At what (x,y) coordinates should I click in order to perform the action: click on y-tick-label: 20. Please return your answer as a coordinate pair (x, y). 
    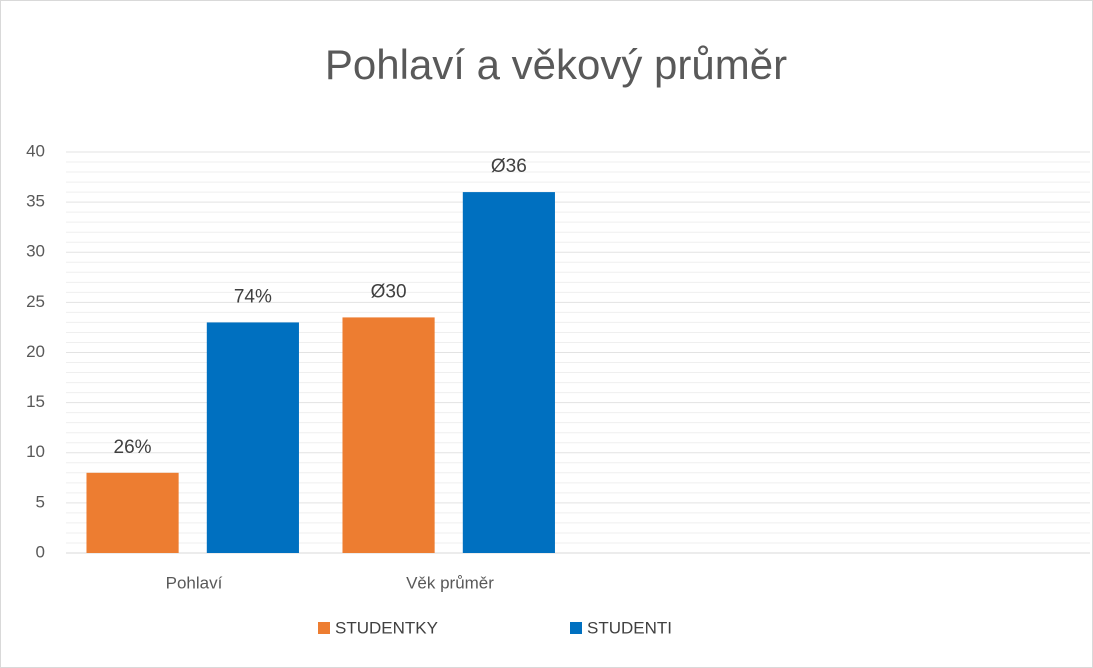
    Looking at the image, I should click on (35, 351).